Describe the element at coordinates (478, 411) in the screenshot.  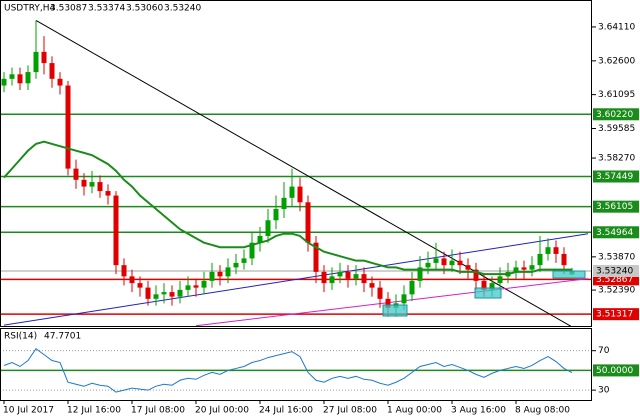
I see `x-tick-label: 3 Aug 16:00` at that location.